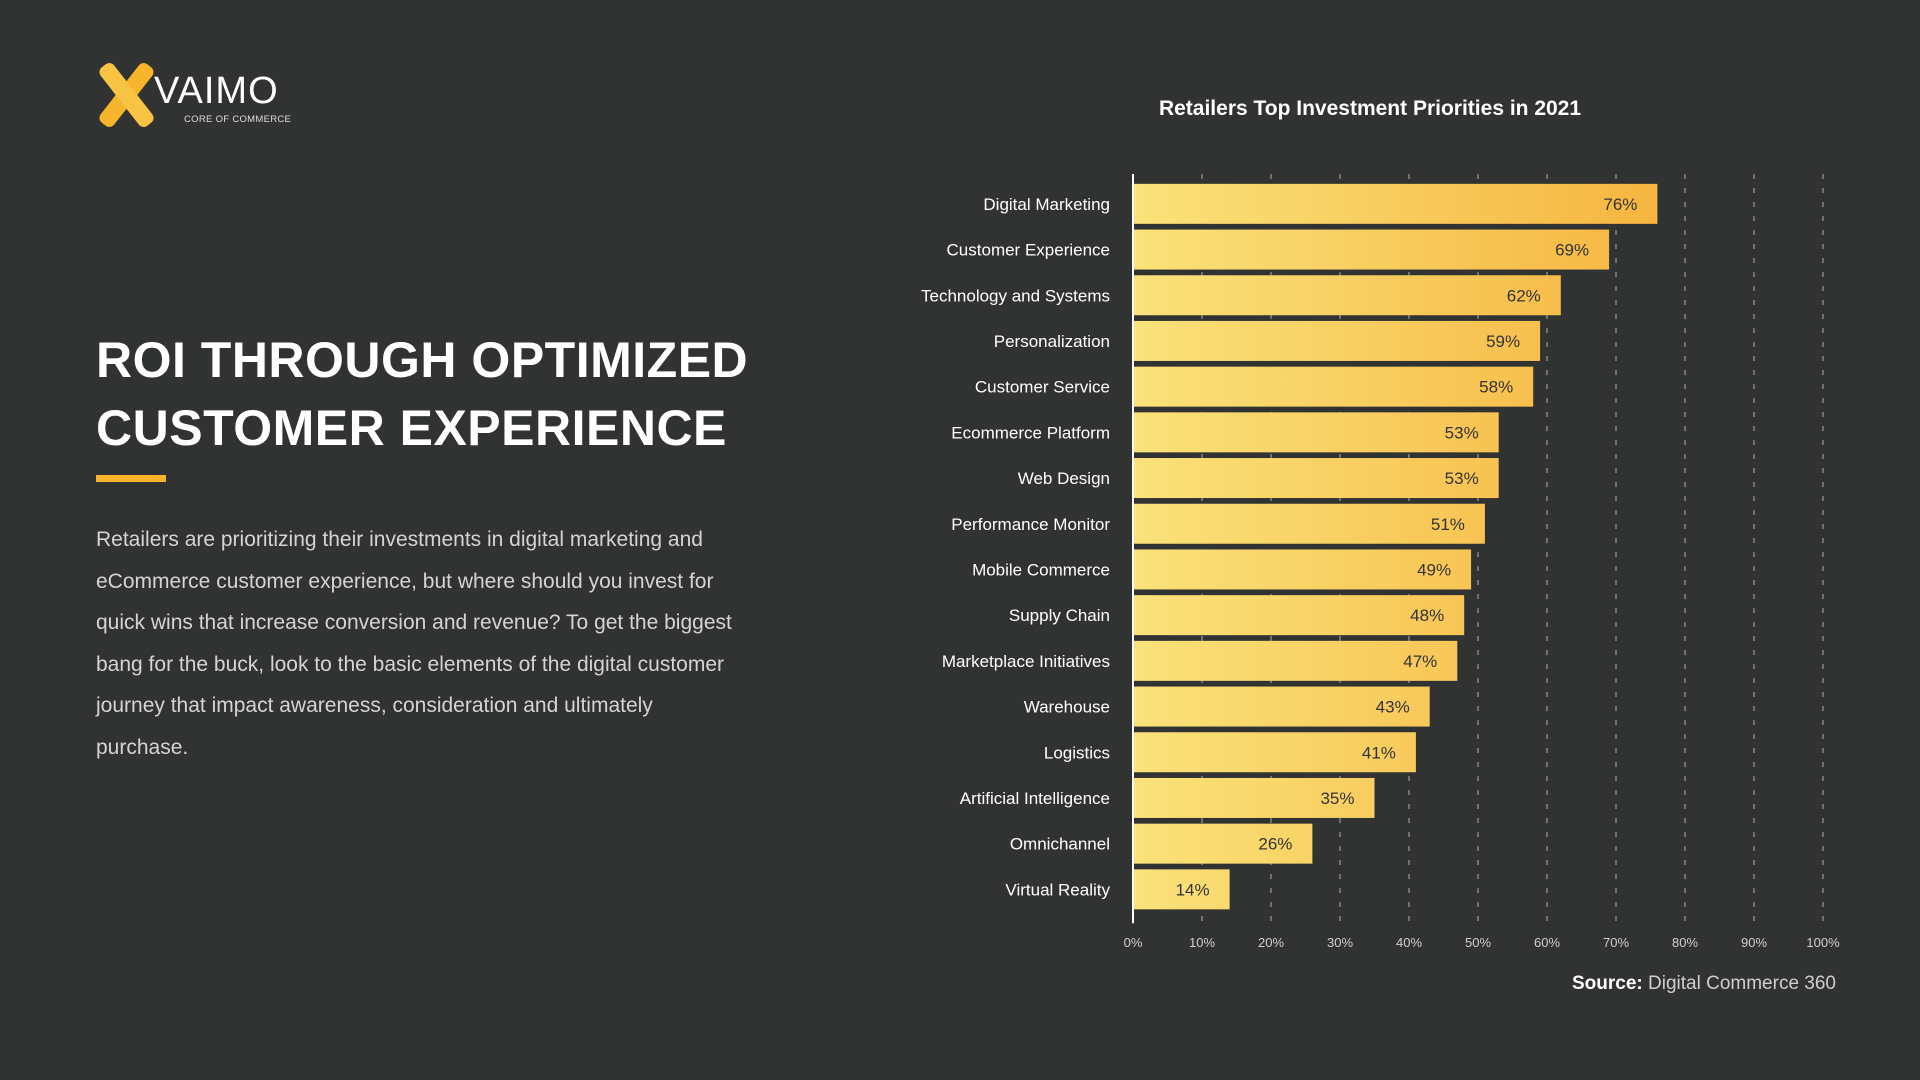 Image resolution: width=1920 pixels, height=1080 pixels. I want to click on vaimo-logo: VAIMO CORE OF COMMERCE, so click(196, 95).